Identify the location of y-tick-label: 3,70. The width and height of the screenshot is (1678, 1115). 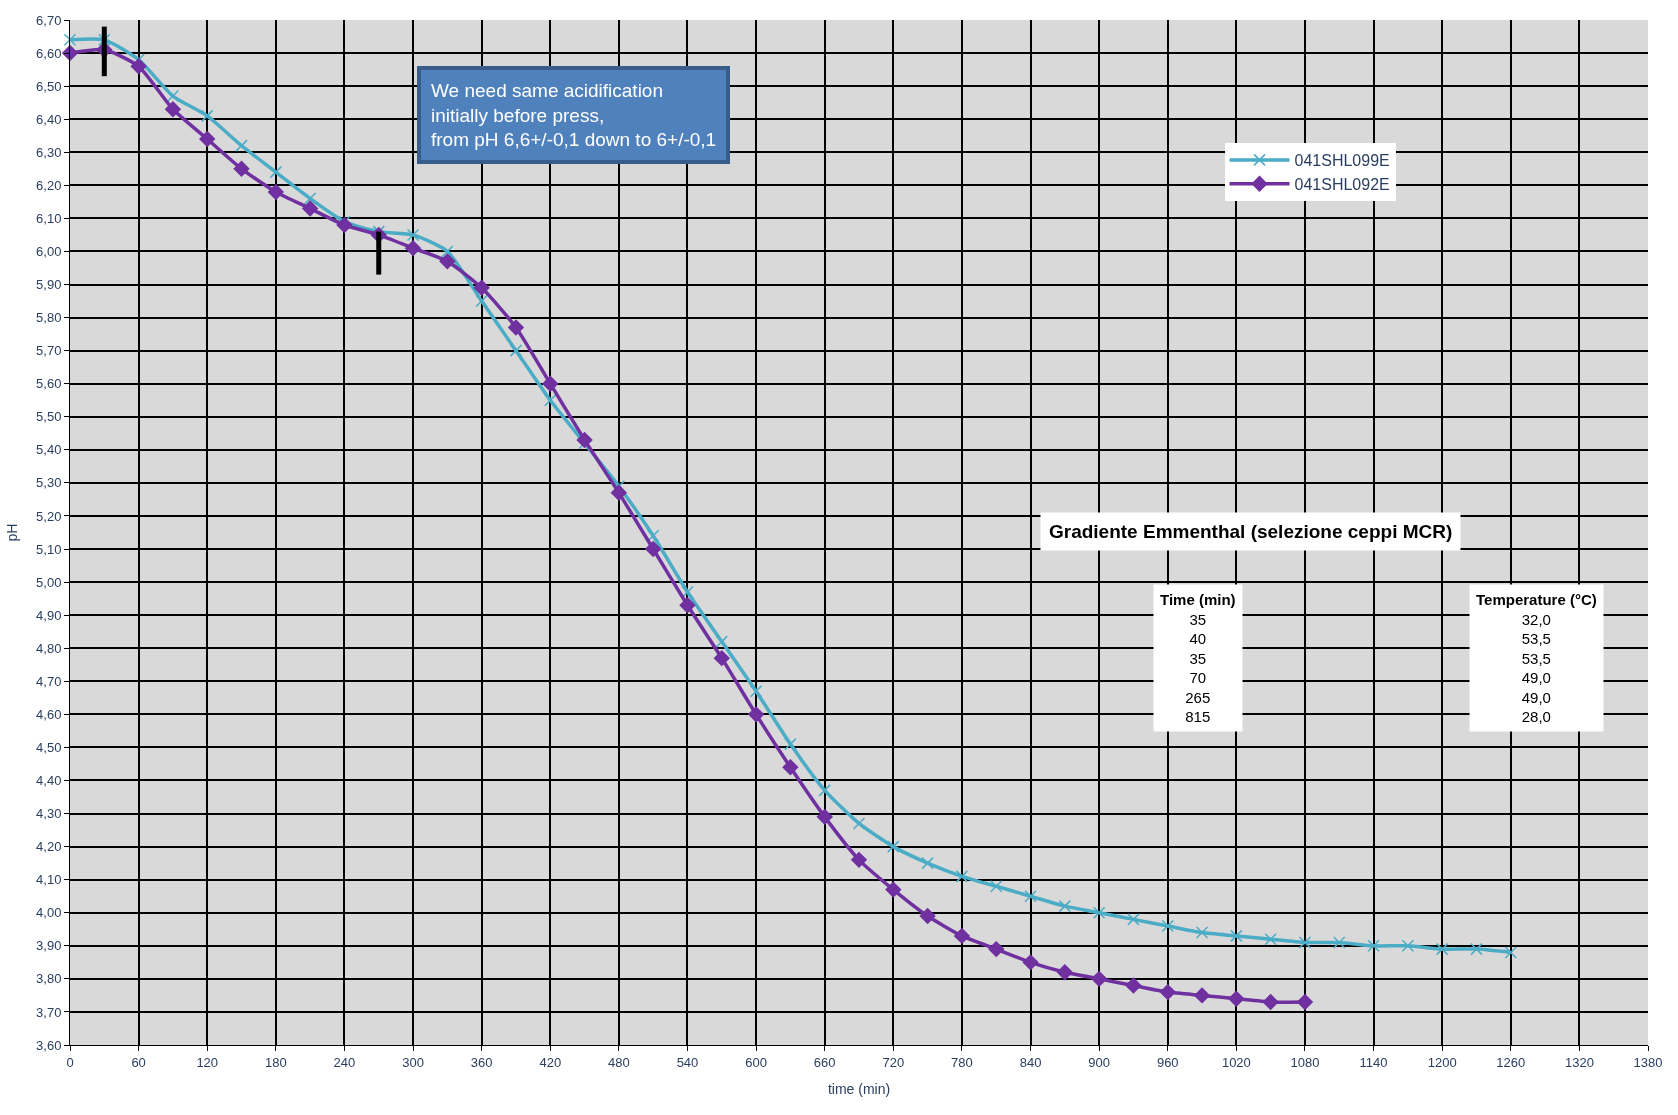
(49, 1012).